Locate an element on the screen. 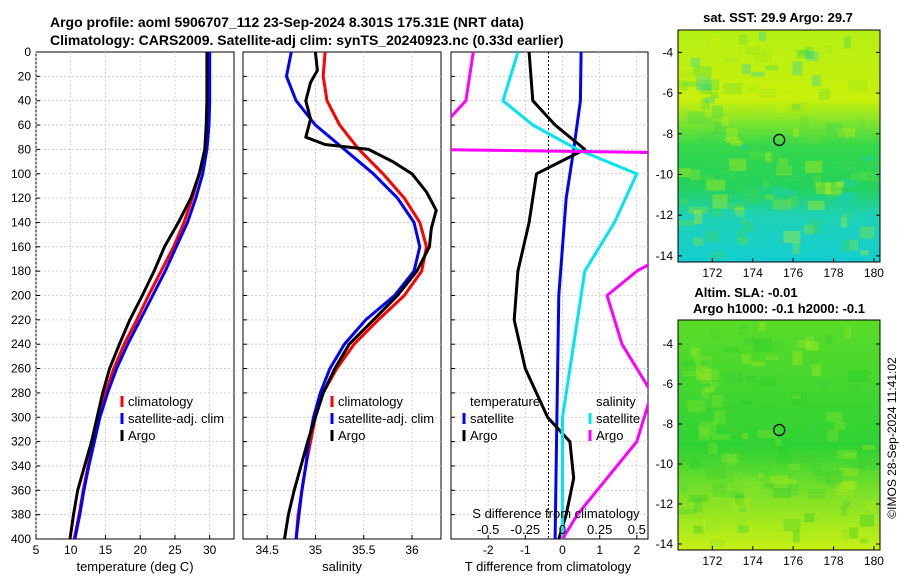 This screenshot has height=585, width=900. x-tick-label: 34.5 is located at coordinates (267, 550).